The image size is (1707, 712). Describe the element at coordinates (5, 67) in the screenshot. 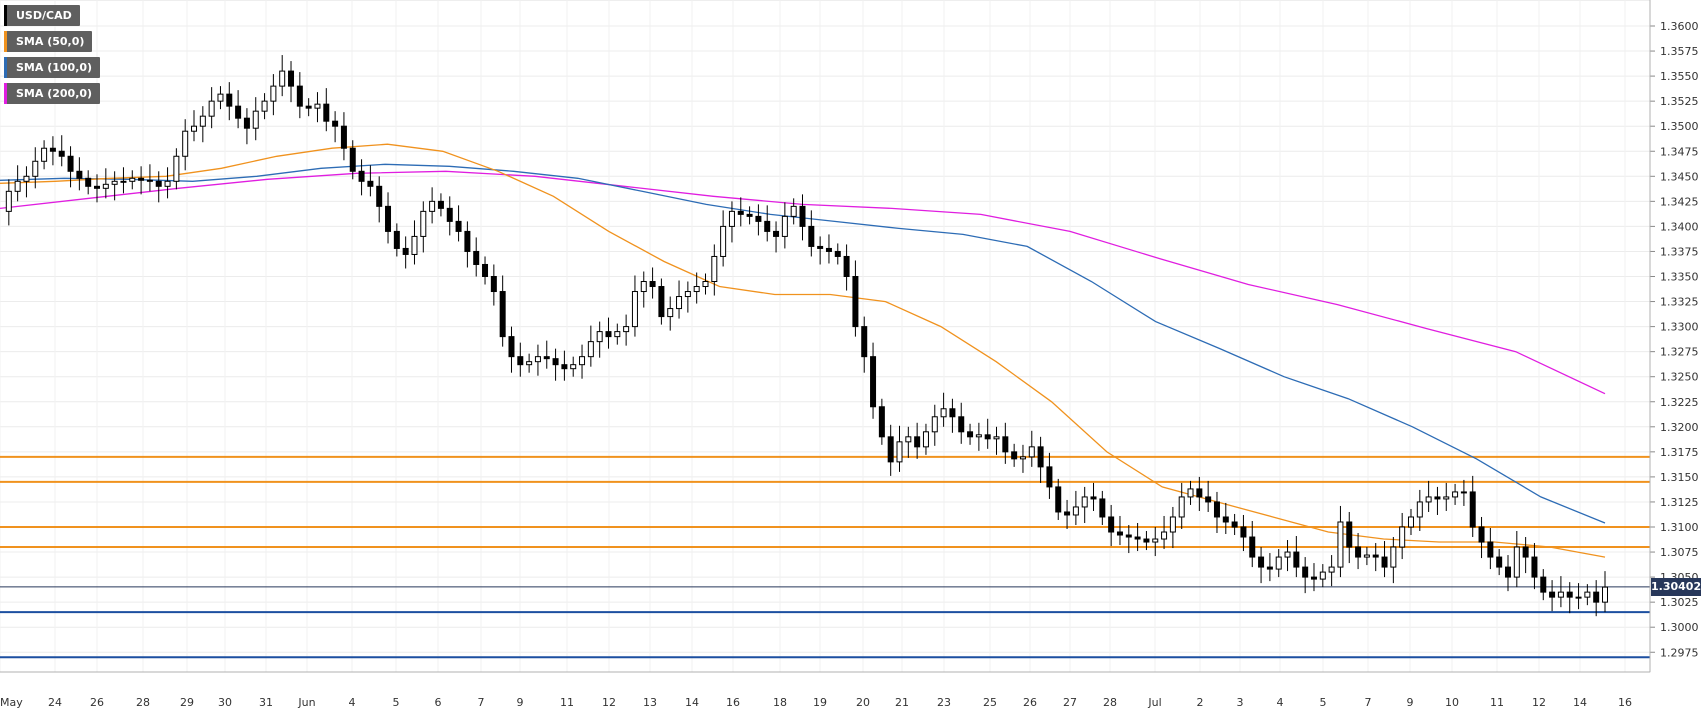

I see `legend-swatch-sma100` at that location.